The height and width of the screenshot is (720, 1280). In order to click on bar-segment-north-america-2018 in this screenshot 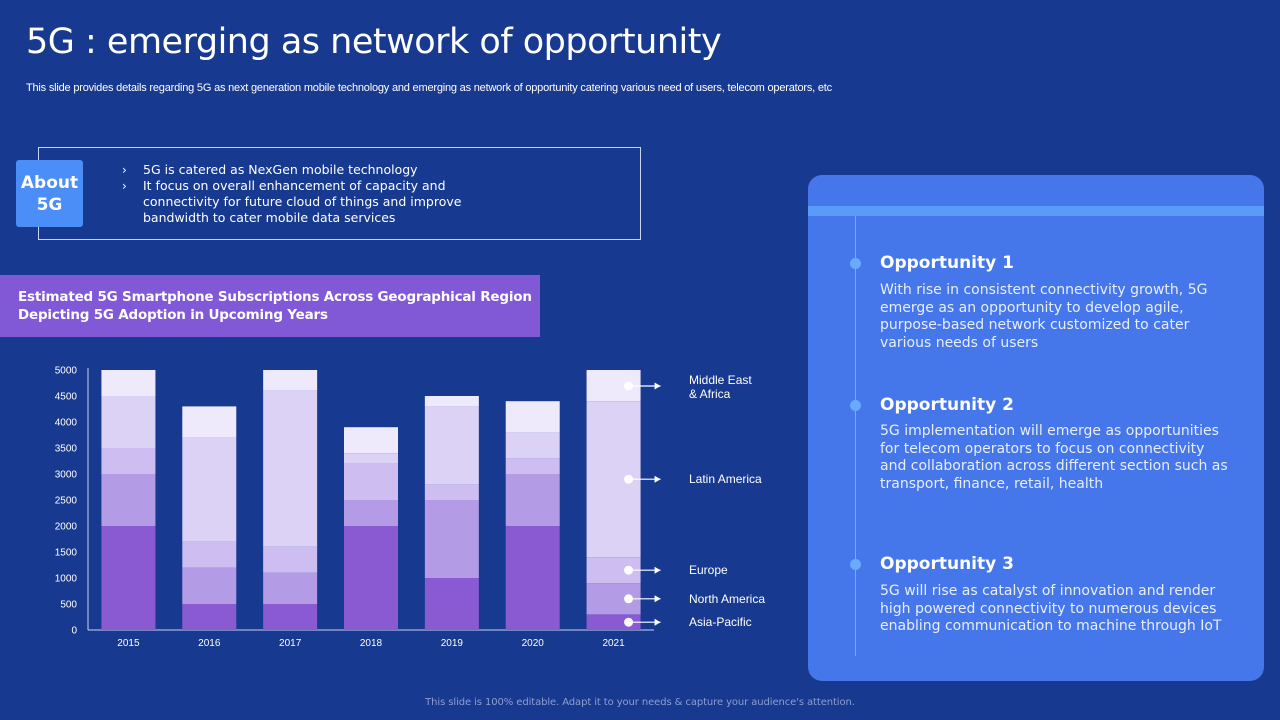, I will do `click(371, 513)`.